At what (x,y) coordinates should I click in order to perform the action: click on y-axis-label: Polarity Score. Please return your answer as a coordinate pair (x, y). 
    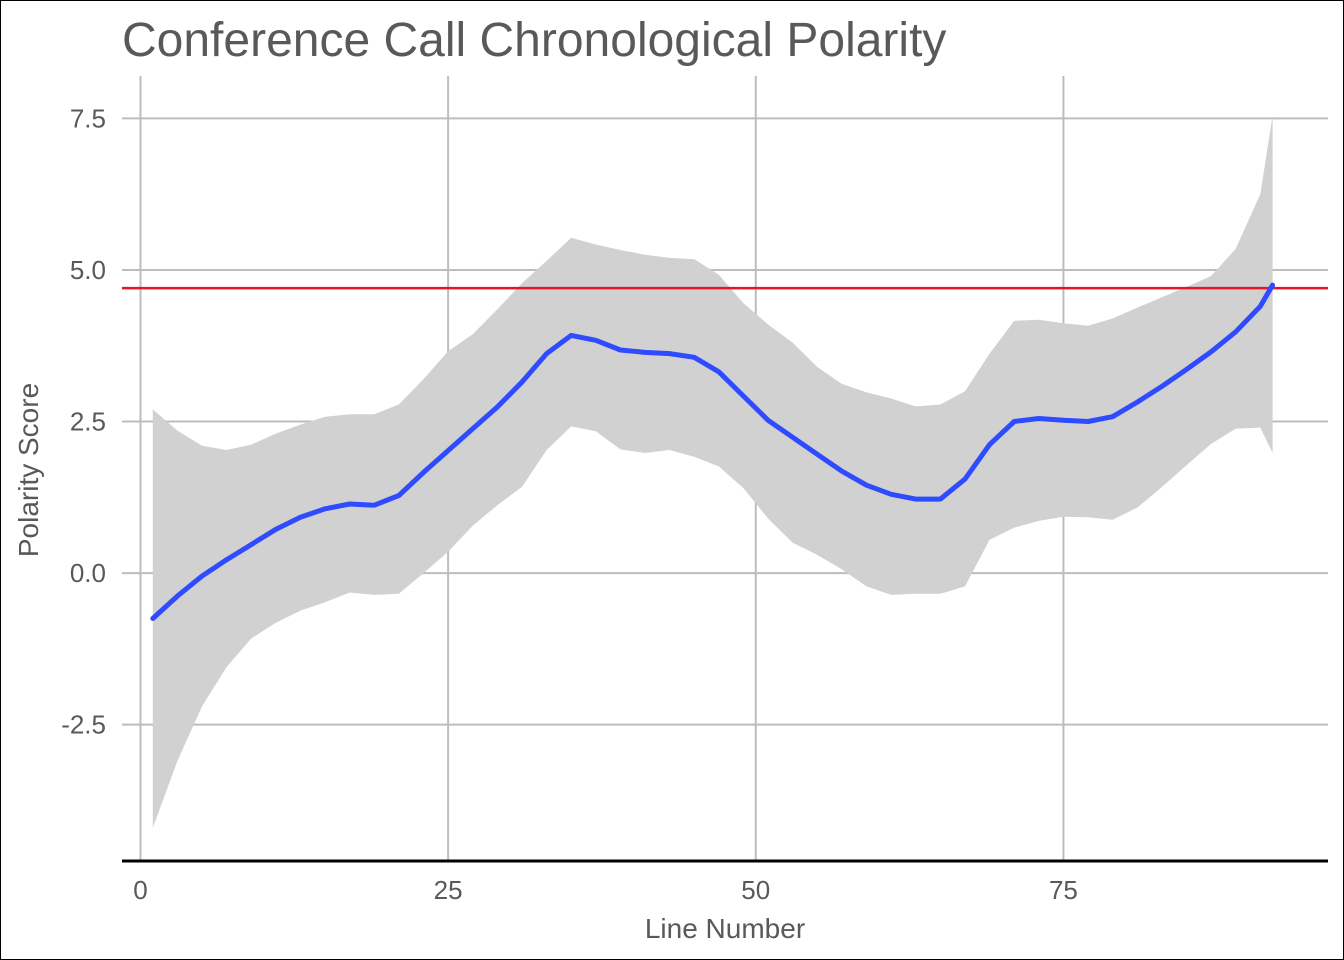
    Looking at the image, I should click on (28, 470).